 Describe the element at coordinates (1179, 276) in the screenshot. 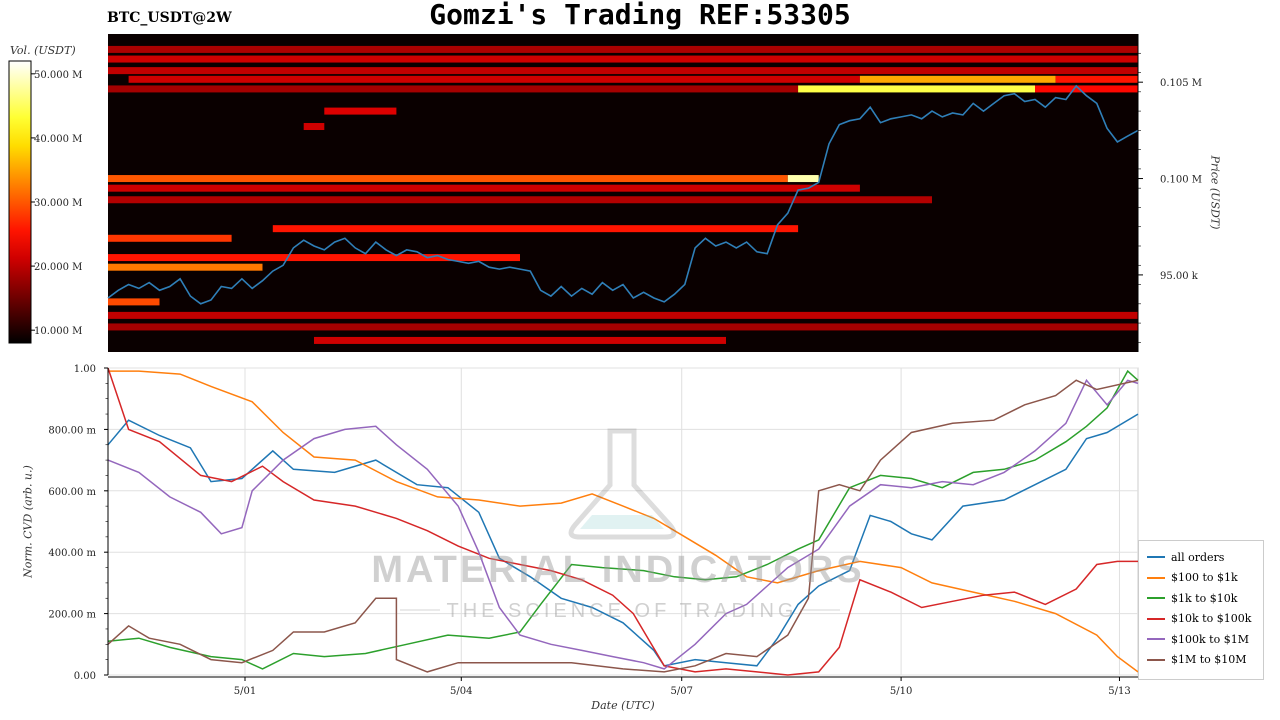

I see `price-tick-label: 95.00 k` at that location.